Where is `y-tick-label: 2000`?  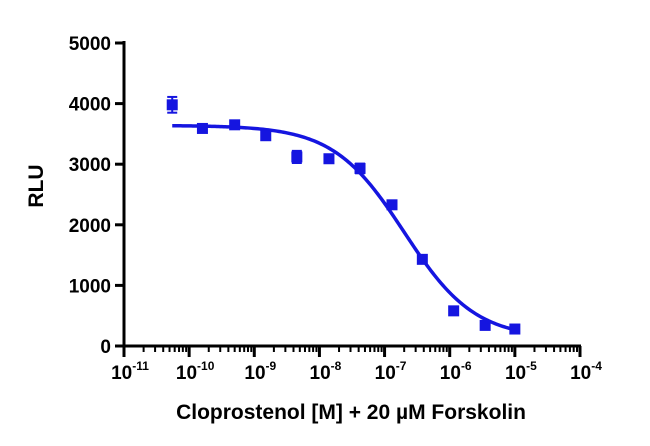
y-tick-label: 2000 is located at coordinates (90, 226).